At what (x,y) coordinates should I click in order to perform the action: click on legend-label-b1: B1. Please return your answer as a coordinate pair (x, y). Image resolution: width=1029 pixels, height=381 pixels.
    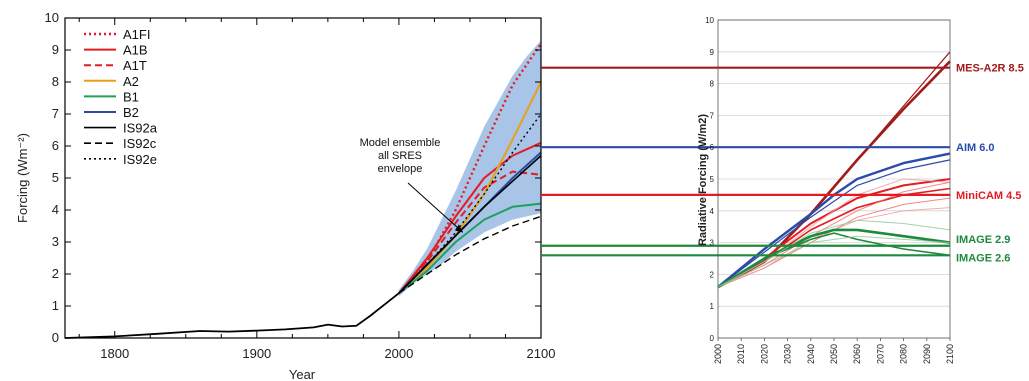
    Looking at the image, I should click on (131, 96).